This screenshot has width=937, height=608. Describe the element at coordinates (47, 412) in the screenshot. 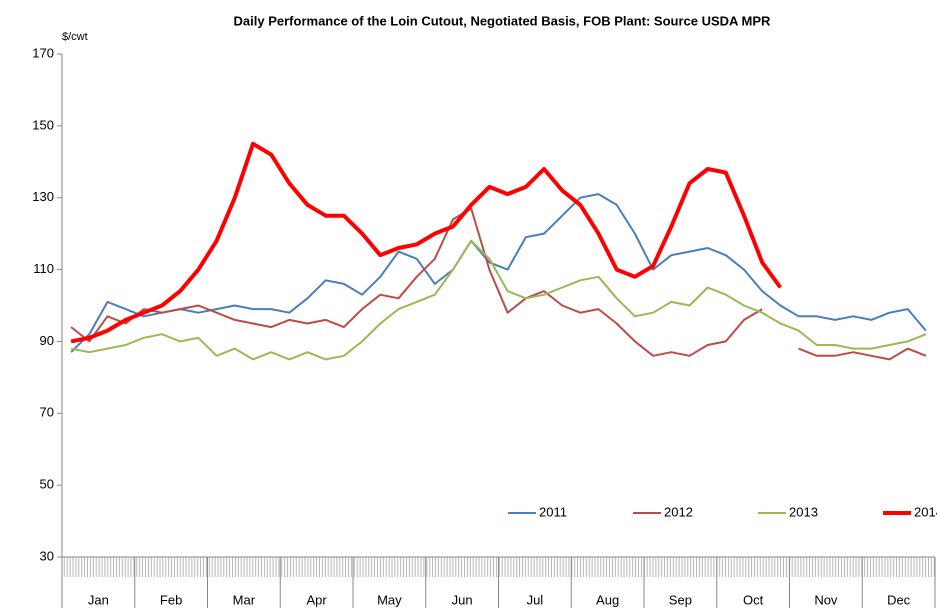

I see `y-tick-label: 70` at that location.